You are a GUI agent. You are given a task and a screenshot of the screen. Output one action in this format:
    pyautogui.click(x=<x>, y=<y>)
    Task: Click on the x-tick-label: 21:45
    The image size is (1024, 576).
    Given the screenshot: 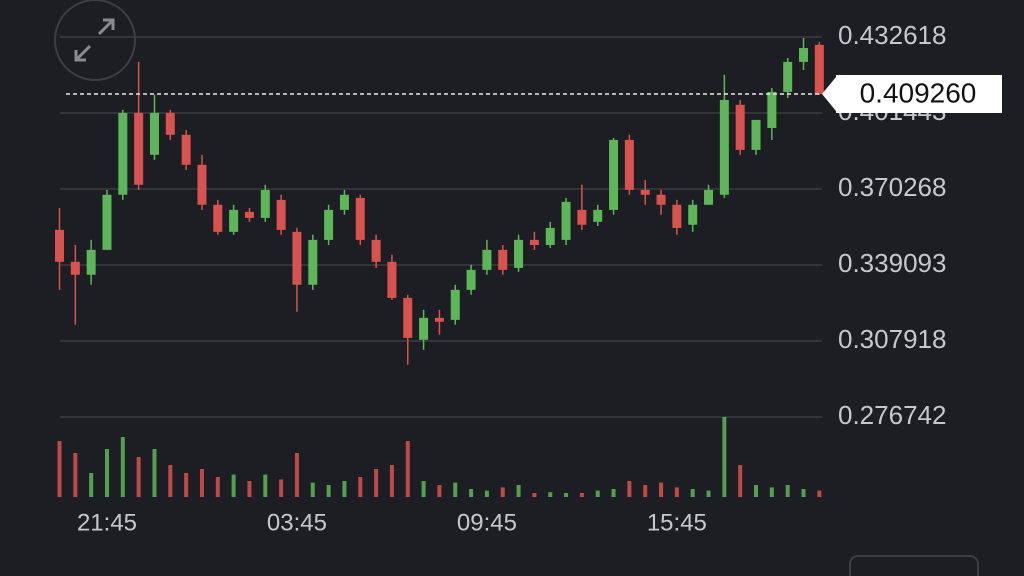 What is the action you would take?
    pyautogui.click(x=107, y=522)
    